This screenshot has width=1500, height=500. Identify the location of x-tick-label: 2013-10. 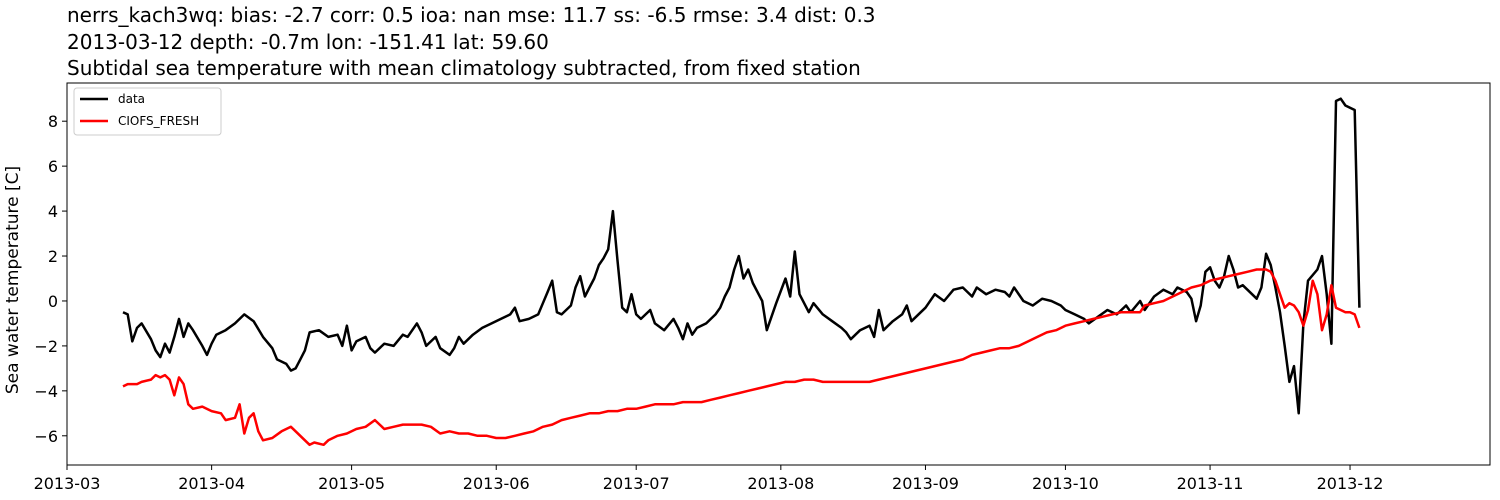
(1065, 483).